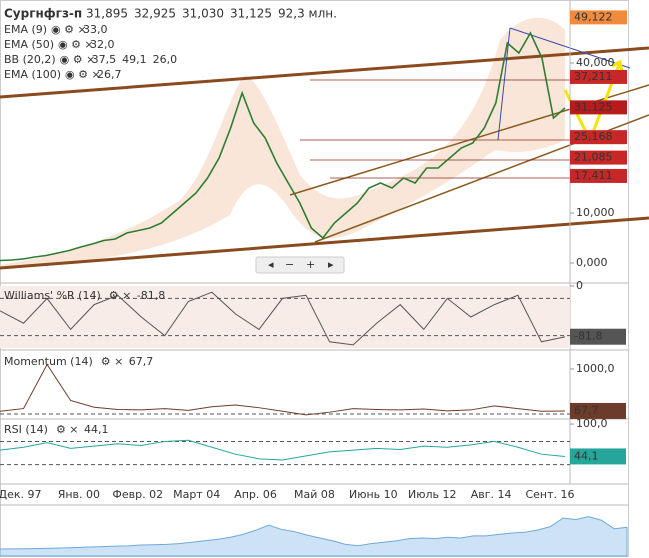  What do you see at coordinates (25, 29) in the screenshot?
I see `legend-name: EMA (9)` at bounding box center [25, 29].